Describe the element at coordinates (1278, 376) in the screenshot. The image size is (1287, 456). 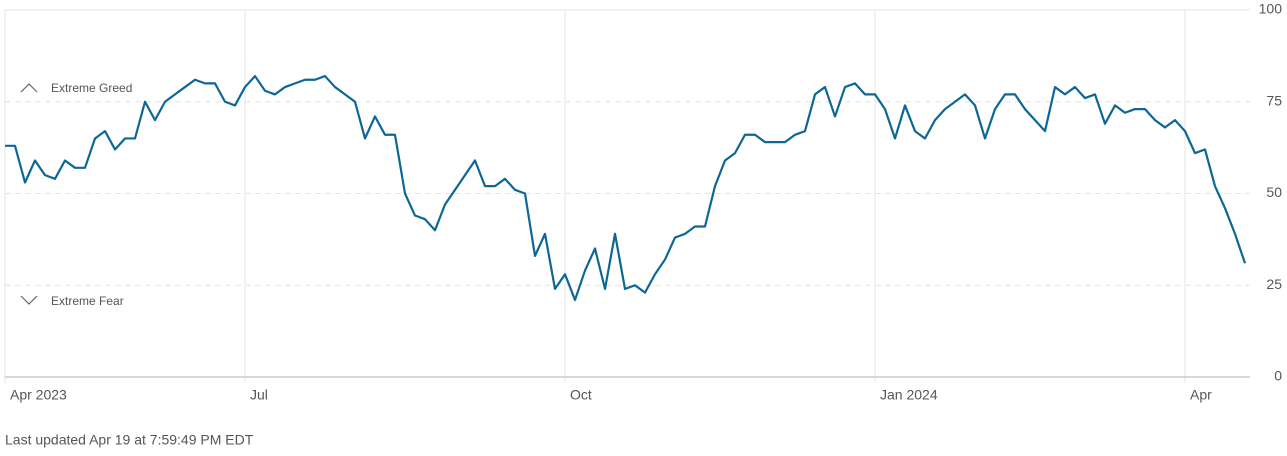
I see `y-tick-label: 0` at that location.